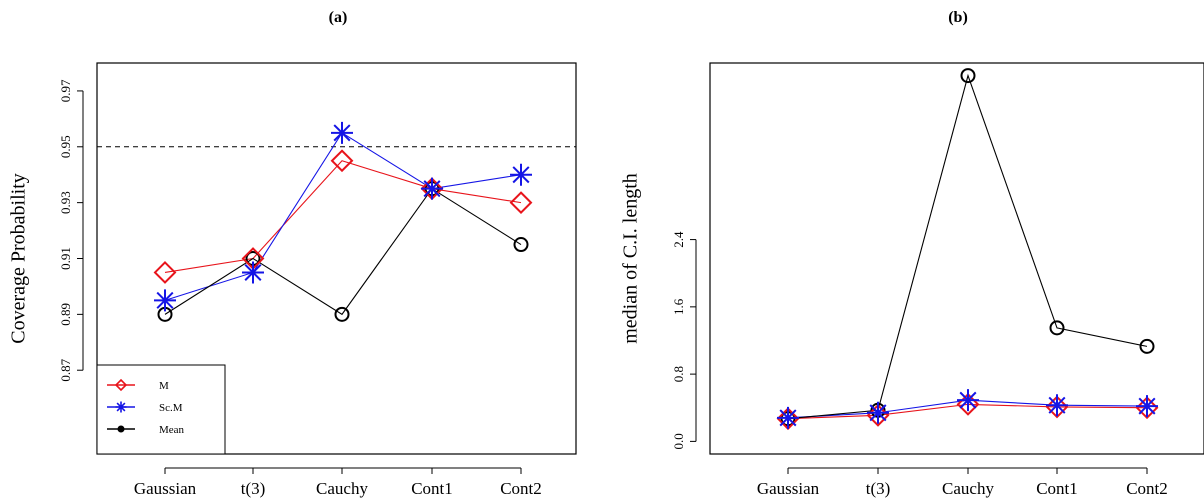  Describe the element at coordinates (65, 258) in the screenshot. I see `y-tick-label: 0.91` at that location.